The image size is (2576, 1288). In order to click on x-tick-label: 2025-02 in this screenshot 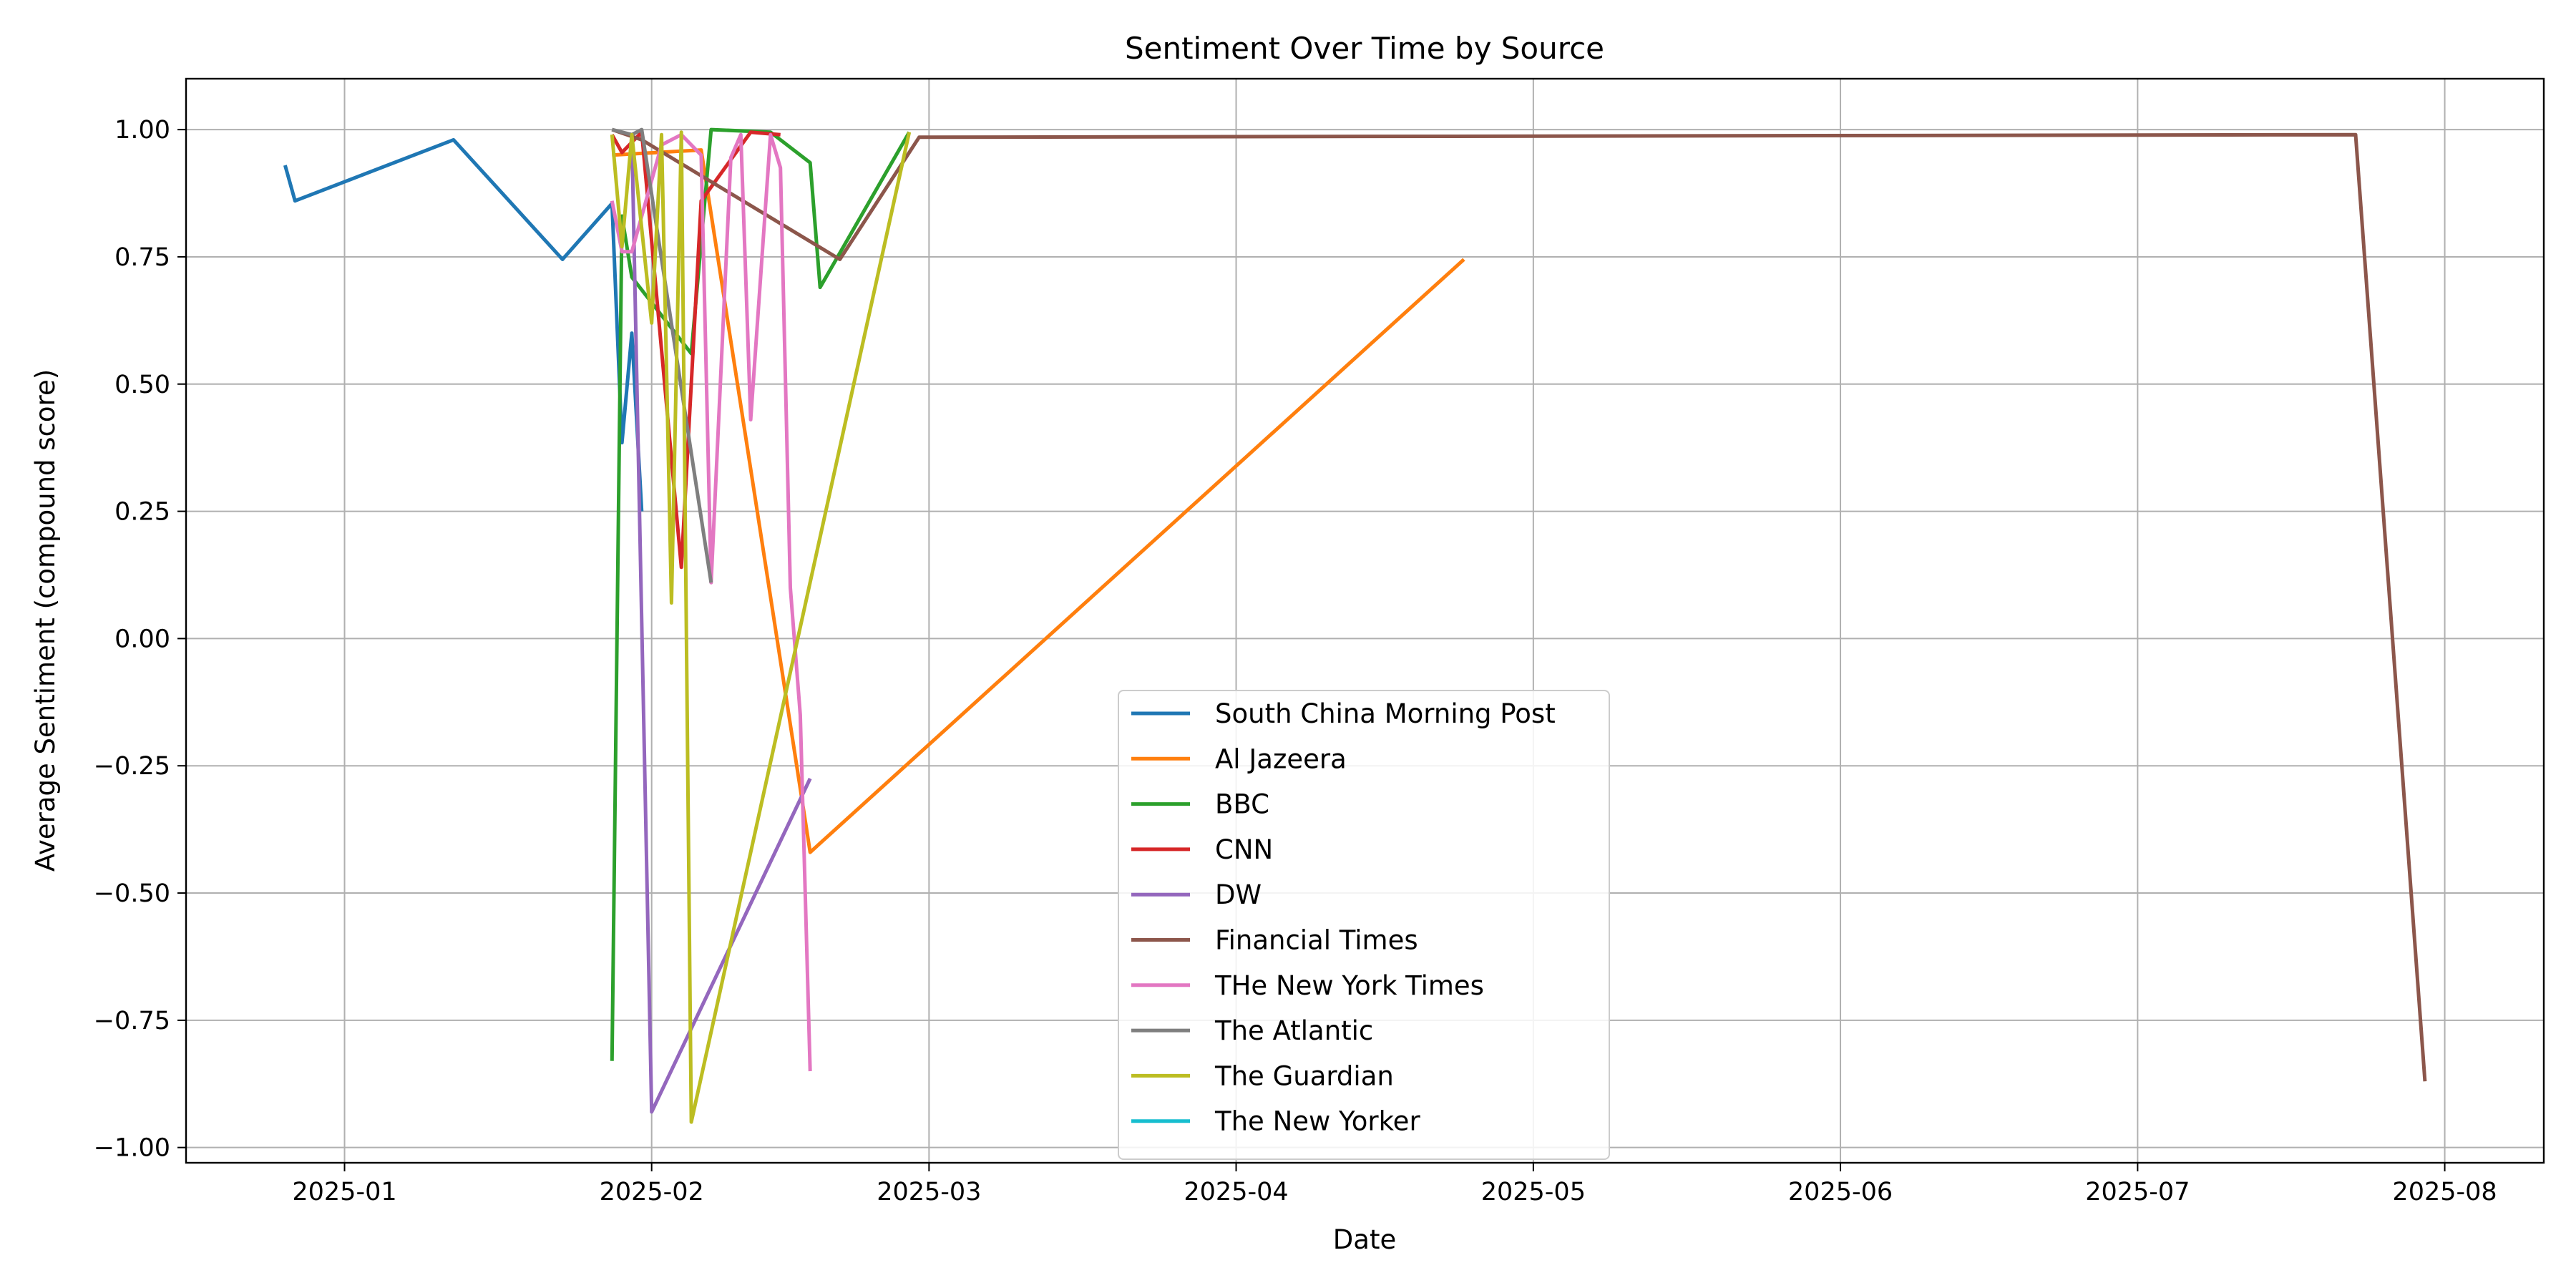, I will do `click(652, 1192)`.